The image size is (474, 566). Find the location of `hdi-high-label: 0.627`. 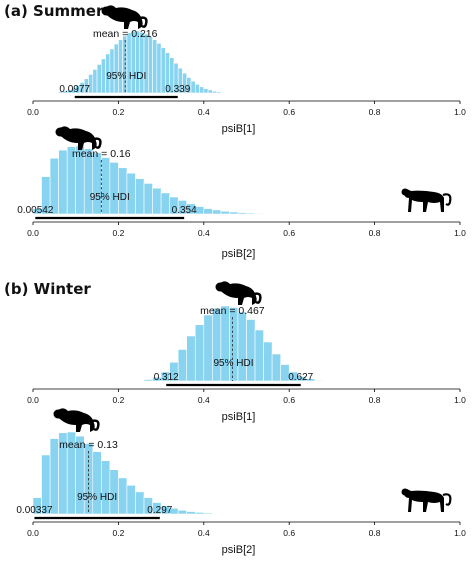

hdi-high-label: 0.627 is located at coordinates (300, 377).